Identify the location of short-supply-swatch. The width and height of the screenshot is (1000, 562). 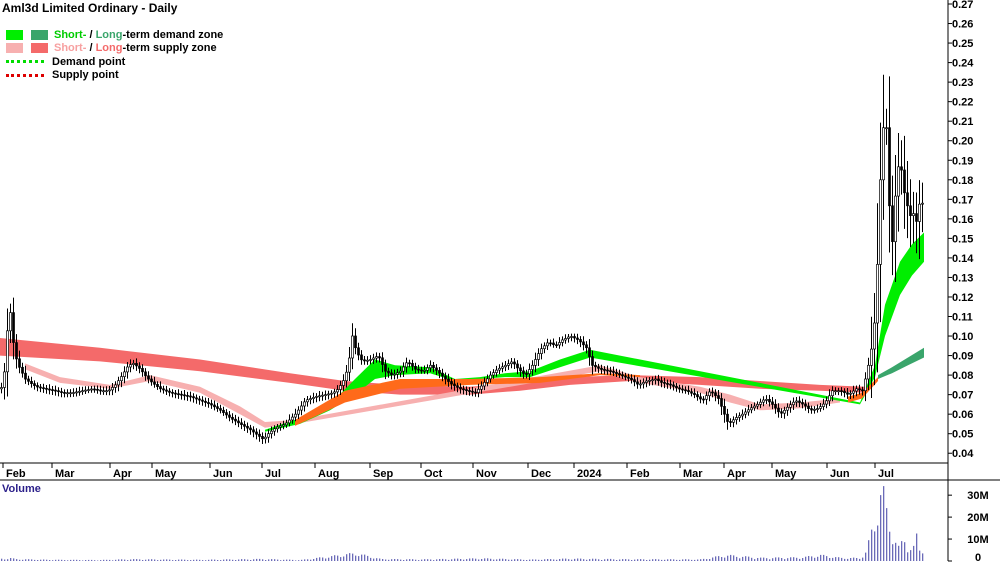
(14, 48).